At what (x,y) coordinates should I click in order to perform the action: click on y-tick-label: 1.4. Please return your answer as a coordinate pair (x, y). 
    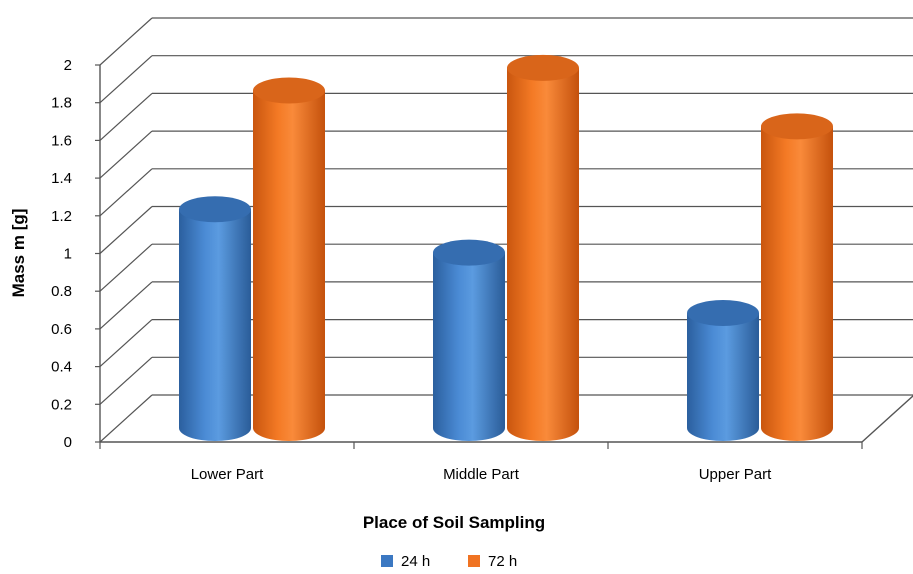
    Looking at the image, I should click on (61, 178).